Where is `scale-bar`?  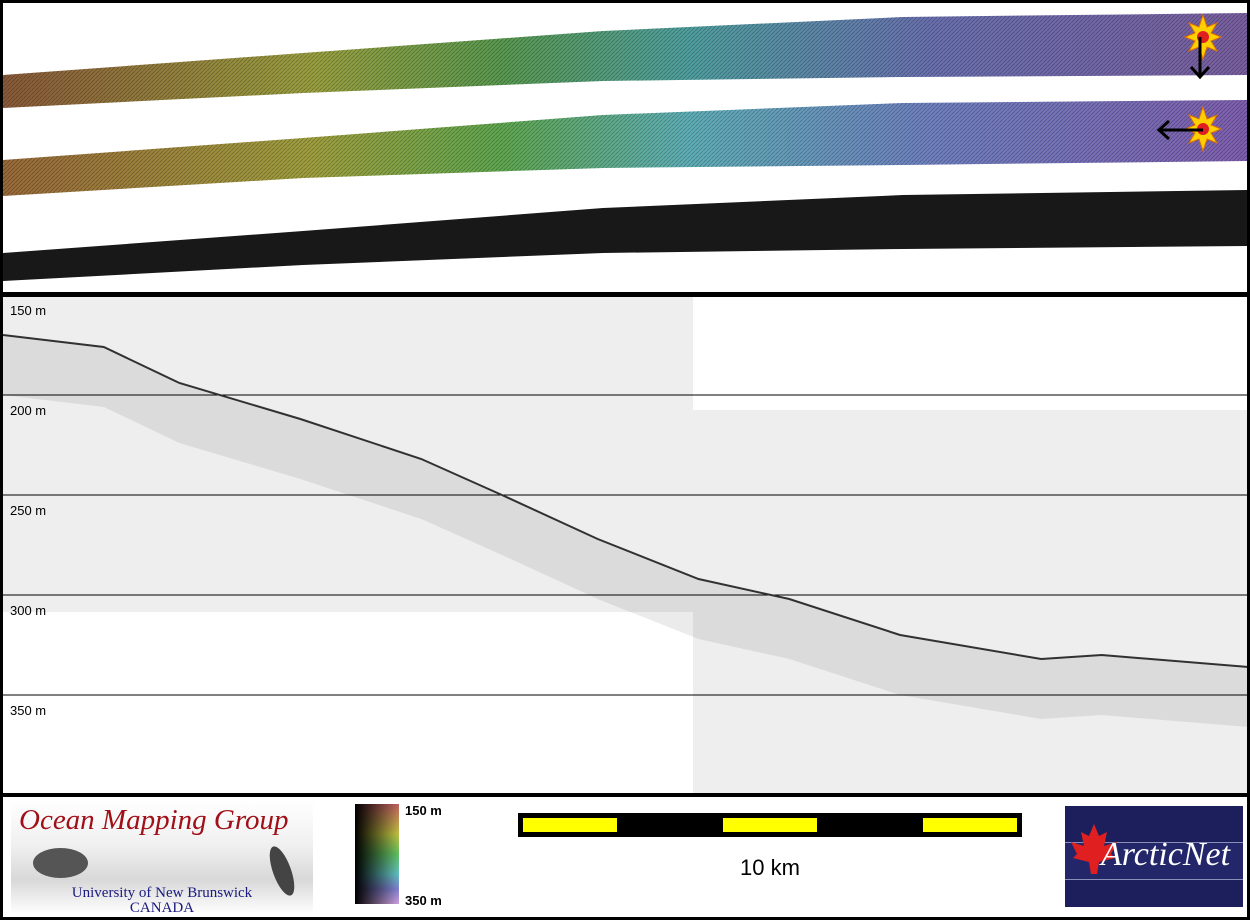 scale-bar is located at coordinates (770, 825).